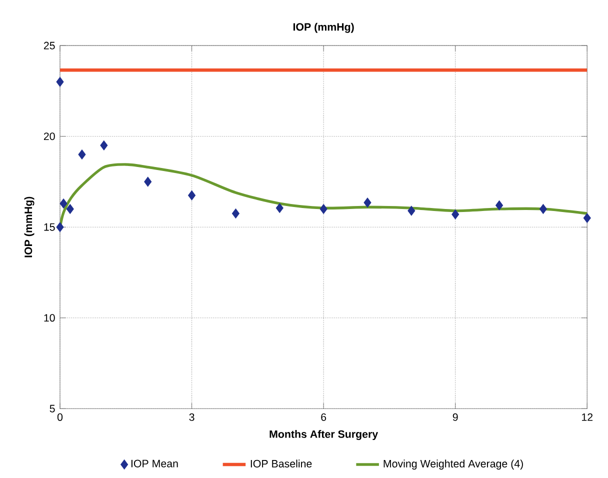 The width and height of the screenshot is (608, 478). What do you see at coordinates (455, 417) in the screenshot?
I see `x-tick-label: 9` at bounding box center [455, 417].